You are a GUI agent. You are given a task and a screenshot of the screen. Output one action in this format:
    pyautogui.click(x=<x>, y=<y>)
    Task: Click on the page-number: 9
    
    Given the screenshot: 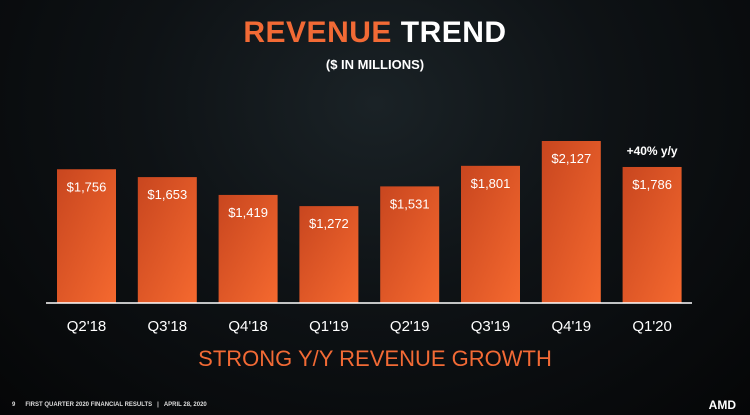 What is the action you would take?
    pyautogui.click(x=14, y=405)
    